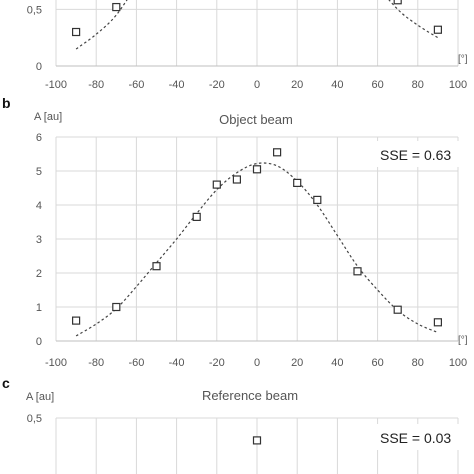 This screenshot has width=474, height=474. What do you see at coordinates (6, 103) in the screenshot?
I see `panel-letter-b: b` at bounding box center [6, 103].